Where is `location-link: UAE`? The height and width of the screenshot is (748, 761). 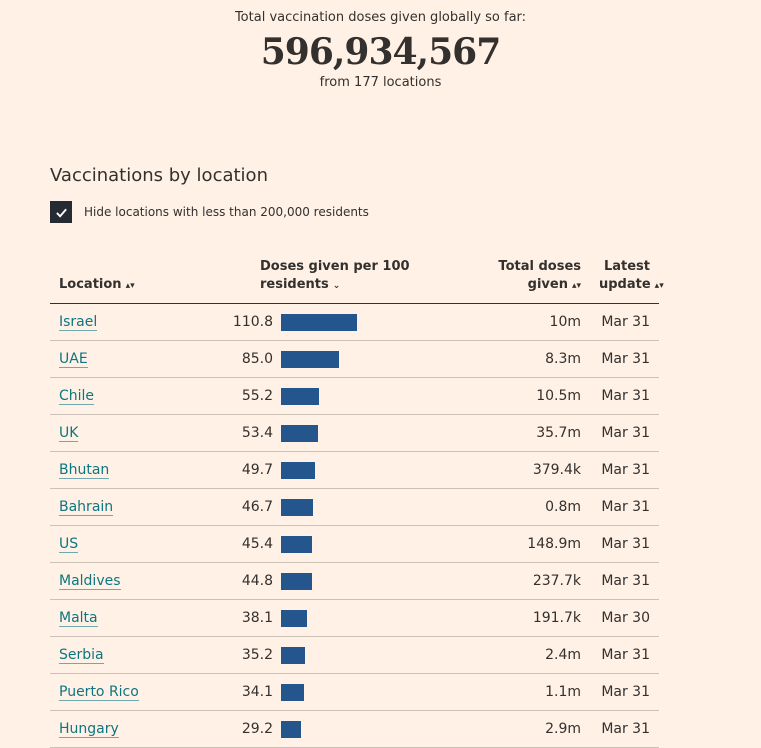
location-link: UAE is located at coordinates (73, 359).